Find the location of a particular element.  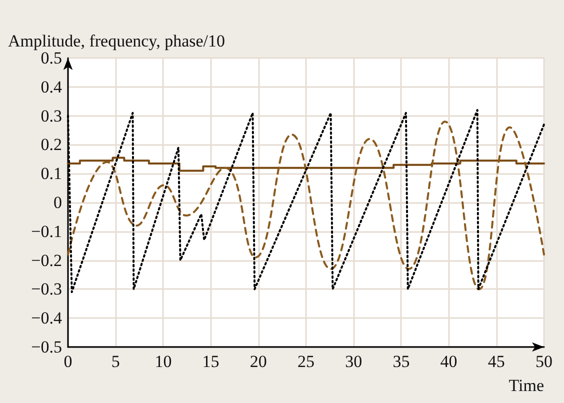

x-tick-label: 35 is located at coordinates (401, 361).